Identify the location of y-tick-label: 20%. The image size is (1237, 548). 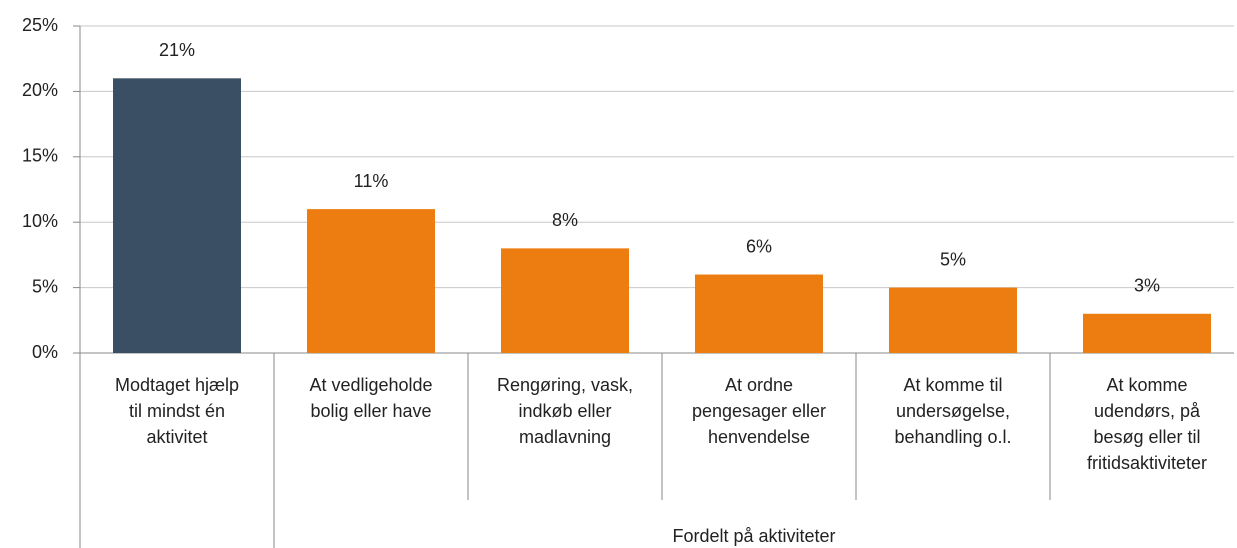
(40, 90).